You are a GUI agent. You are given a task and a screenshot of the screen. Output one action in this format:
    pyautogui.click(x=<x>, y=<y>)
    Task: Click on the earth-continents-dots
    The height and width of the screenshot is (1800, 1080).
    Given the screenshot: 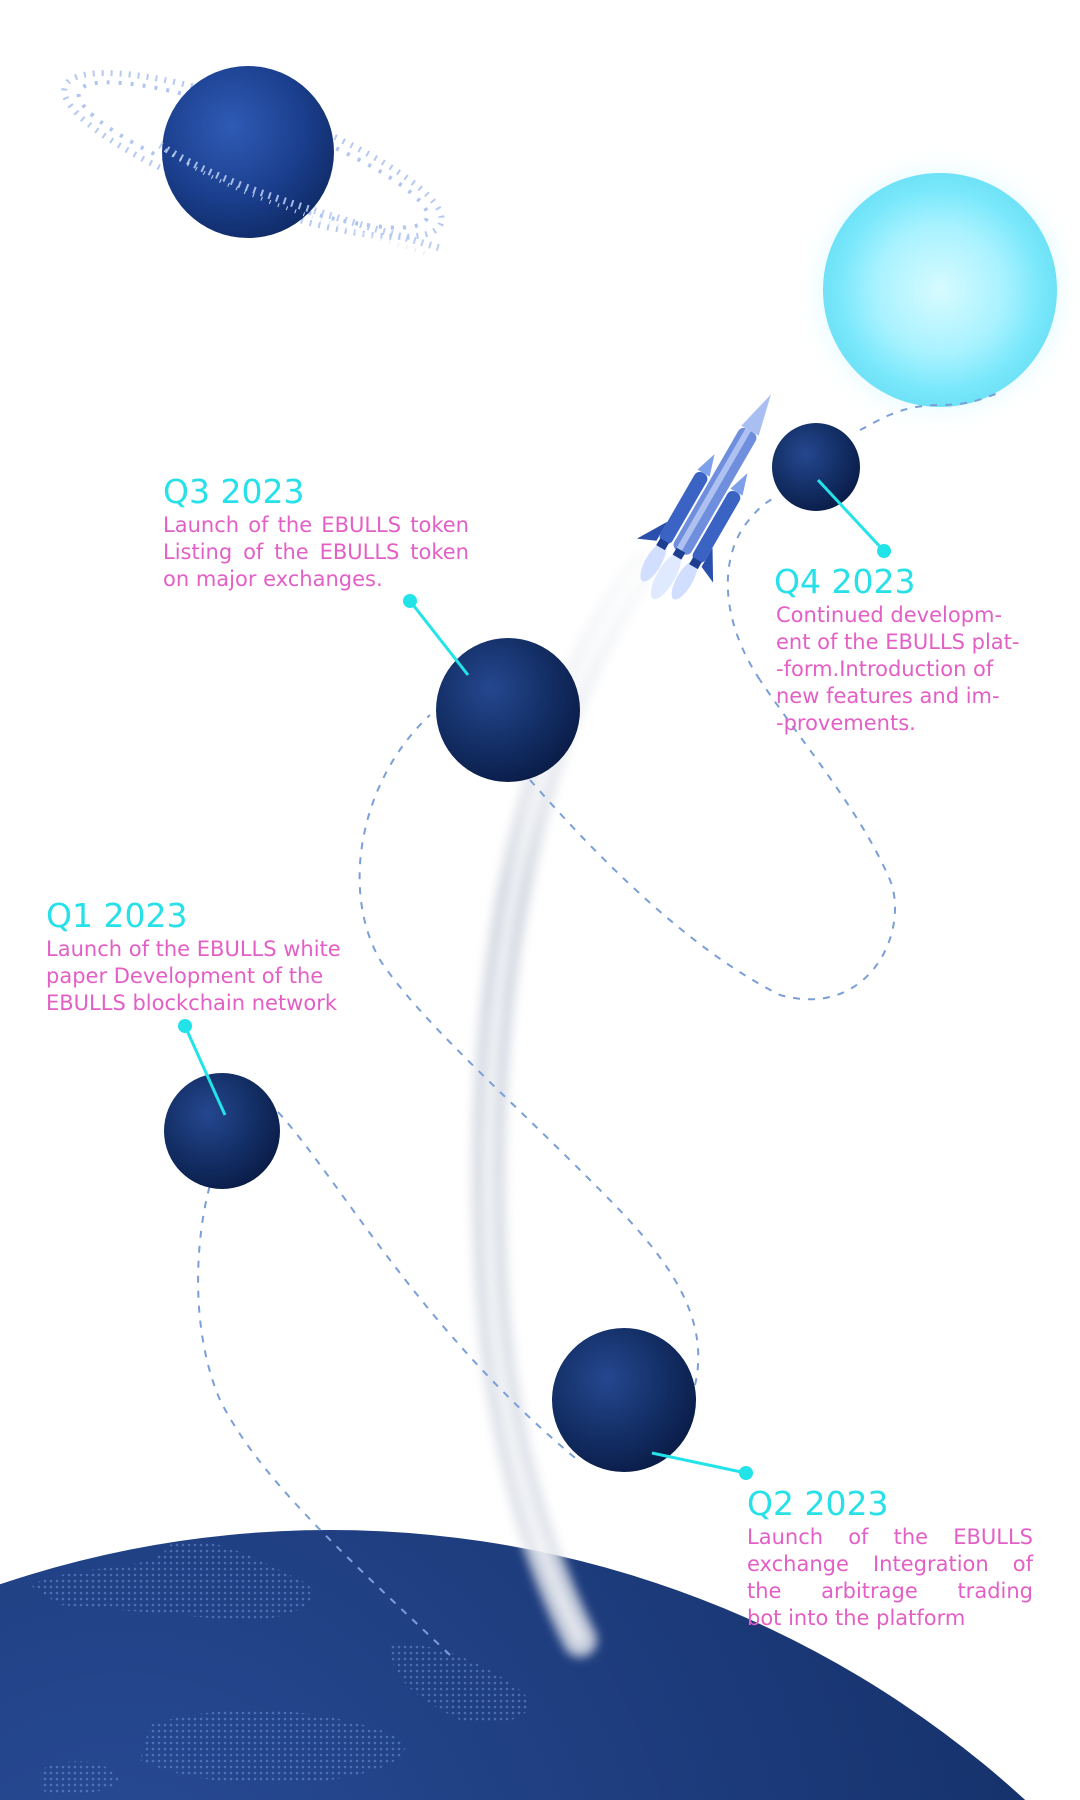 What is the action you would take?
    pyautogui.click(x=280, y=1667)
    